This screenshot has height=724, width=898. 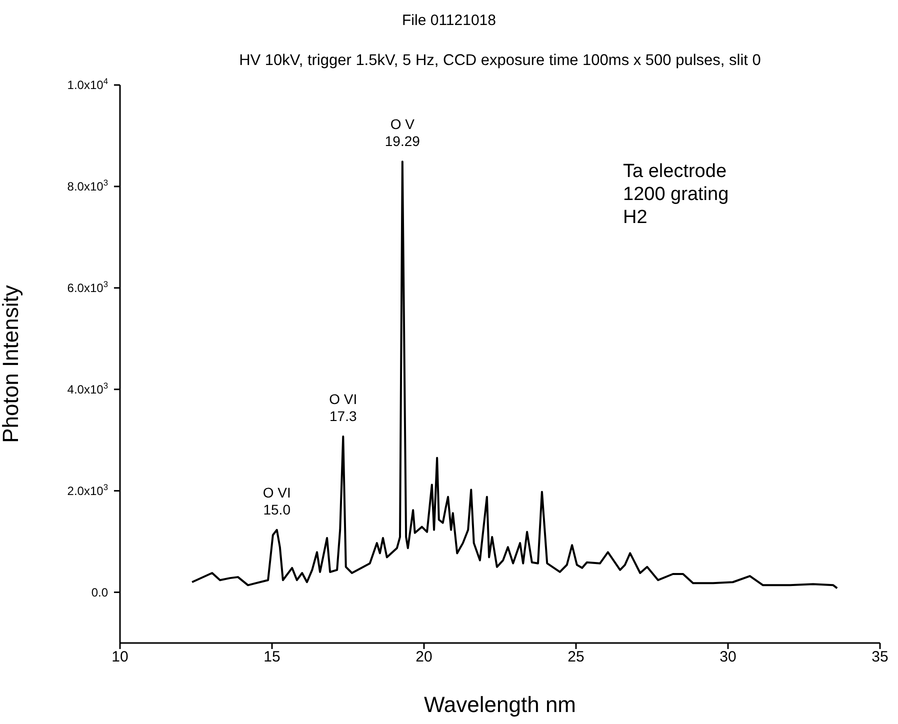 What do you see at coordinates (880, 657) in the screenshot?
I see `x-tick-label: 35` at bounding box center [880, 657].